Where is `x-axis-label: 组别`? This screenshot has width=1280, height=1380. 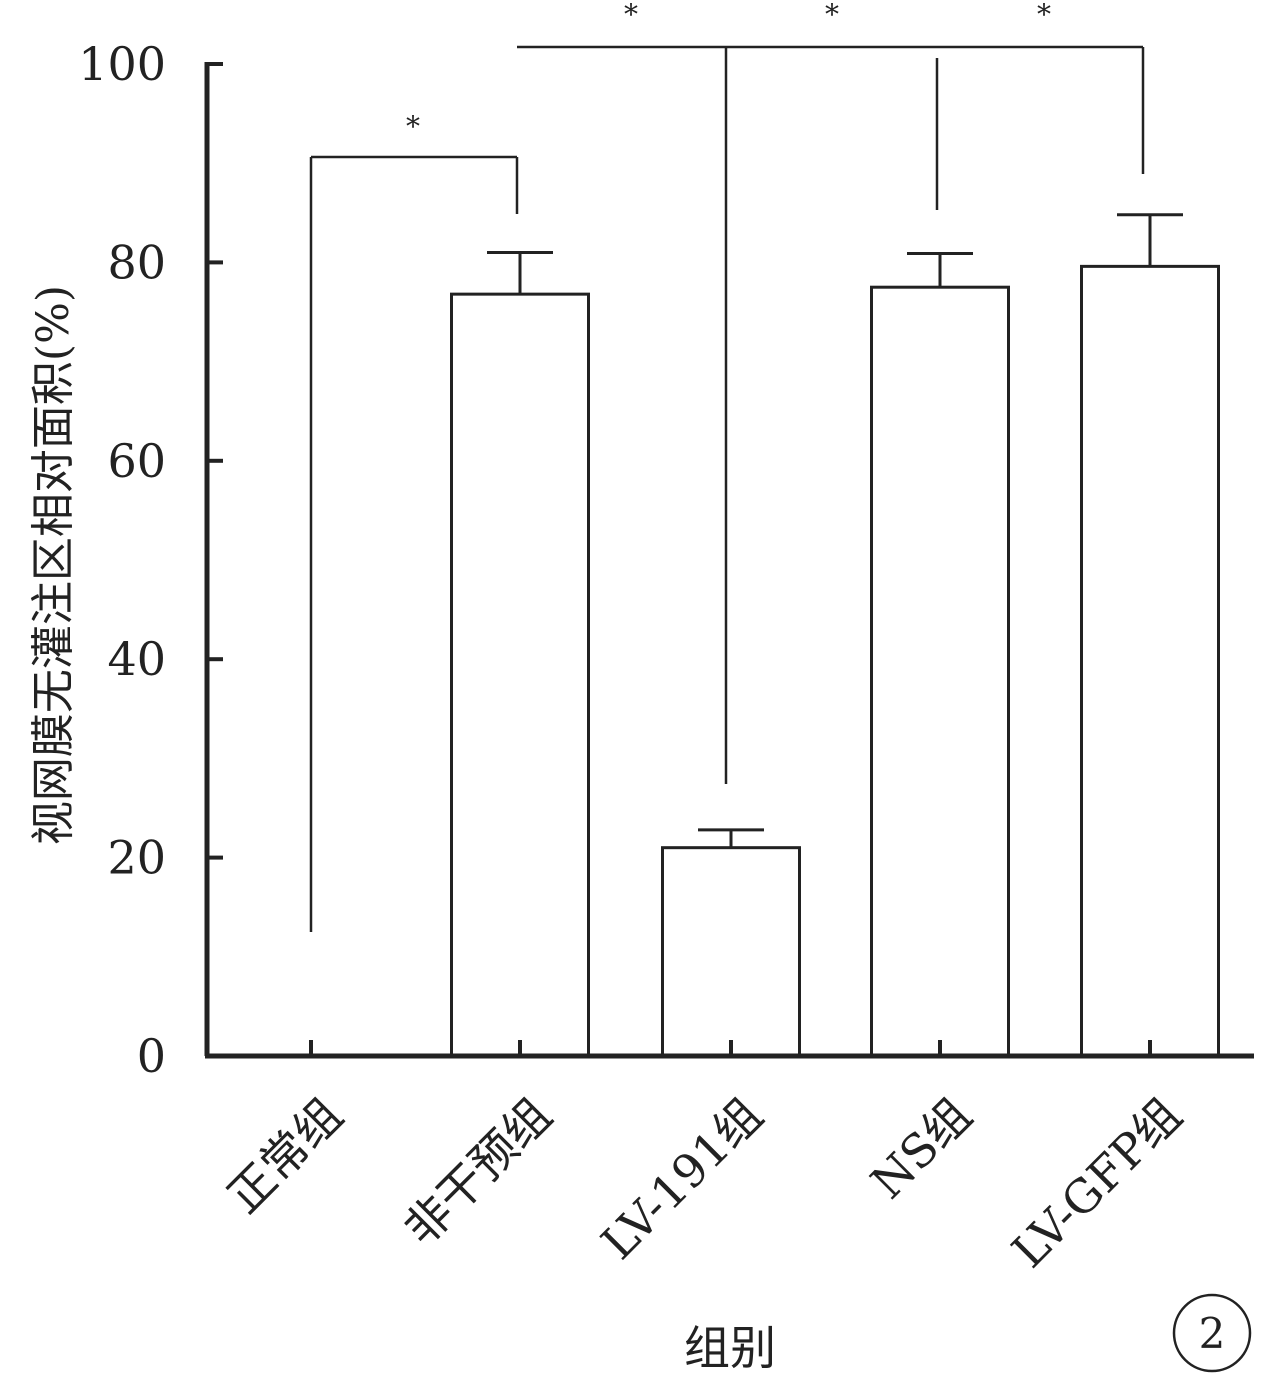
x-axis-label: 组别 is located at coordinates (730, 1348).